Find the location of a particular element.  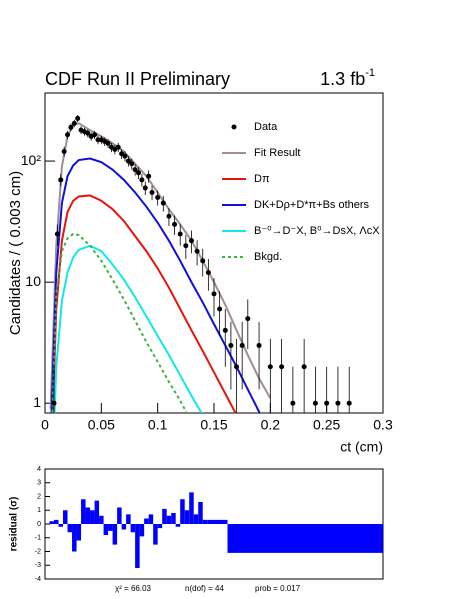

x-tick-label: 0.1 is located at coordinates (158, 425).